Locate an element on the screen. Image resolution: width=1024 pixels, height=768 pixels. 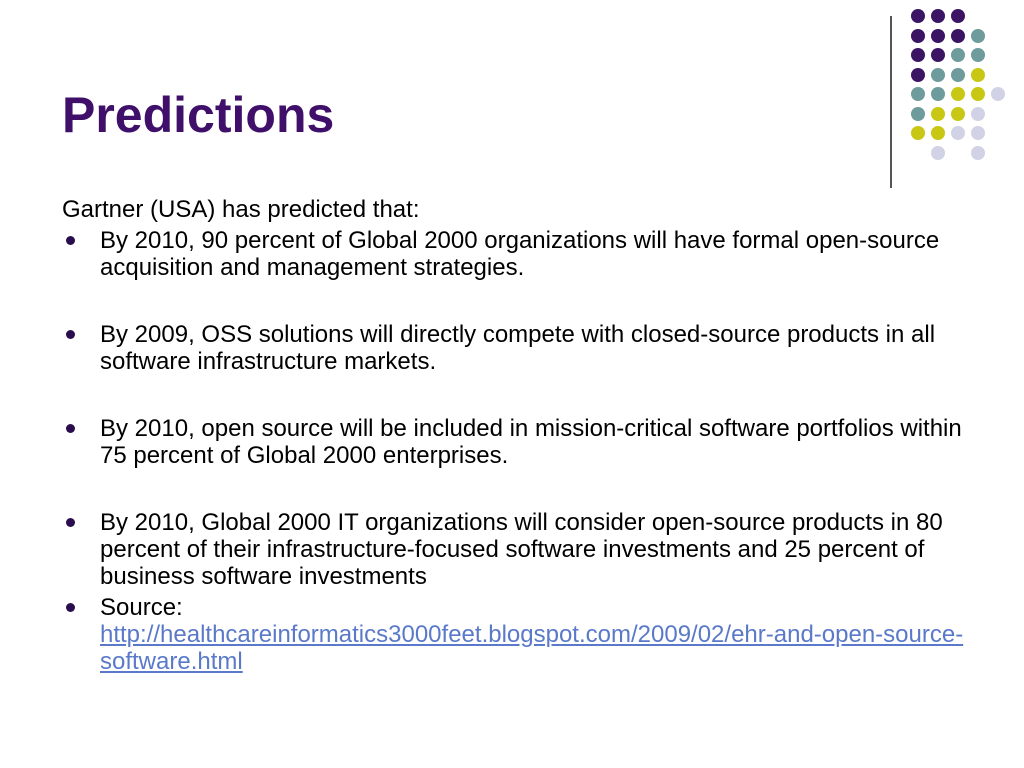
intro-text: Gartner (USA) has predicted that: is located at coordinates (241, 209).